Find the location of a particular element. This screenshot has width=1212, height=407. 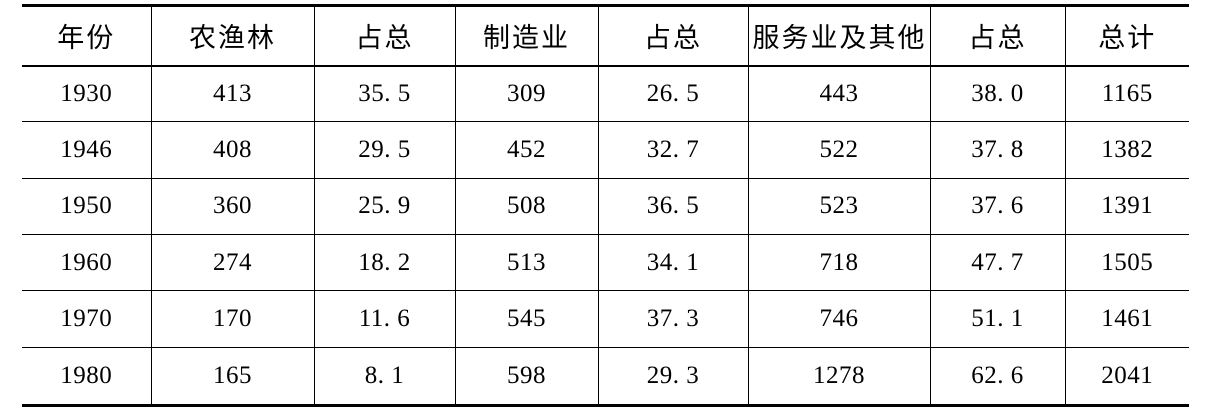

cell-services-percent: 37. 6 is located at coordinates (997, 206).